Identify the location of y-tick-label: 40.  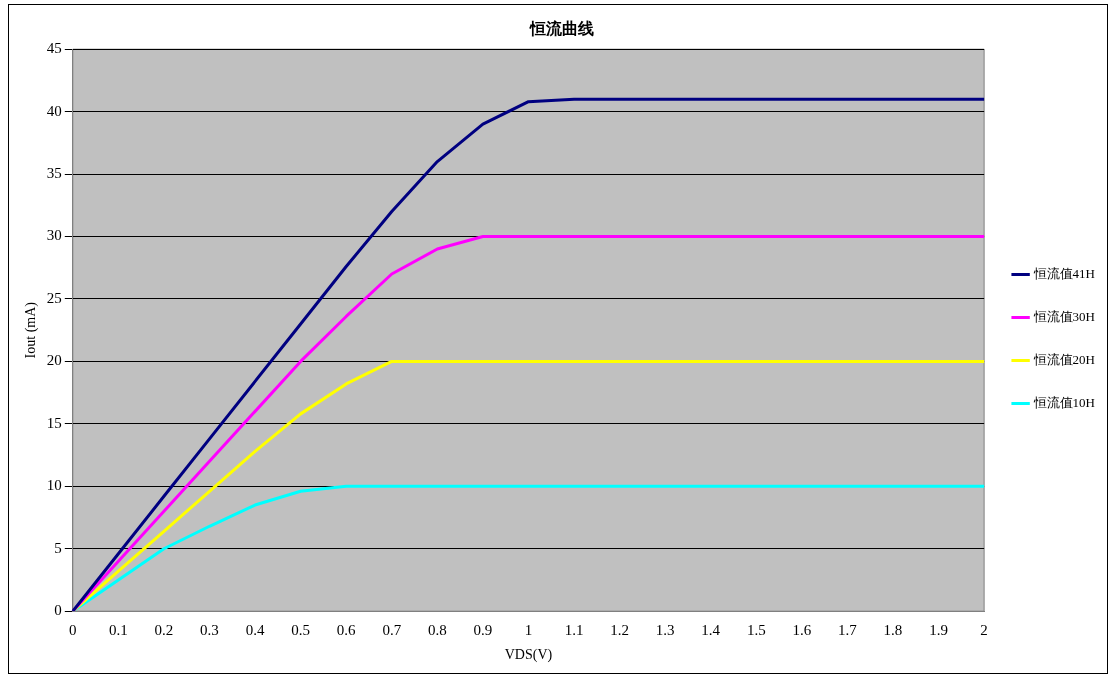
(54, 110).